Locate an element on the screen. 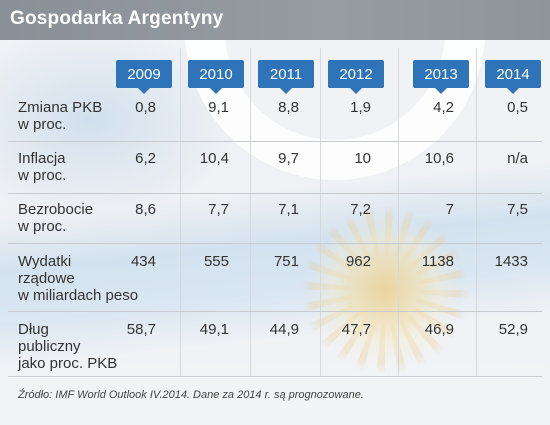  year-header-2014: 2014 is located at coordinates (513, 77).